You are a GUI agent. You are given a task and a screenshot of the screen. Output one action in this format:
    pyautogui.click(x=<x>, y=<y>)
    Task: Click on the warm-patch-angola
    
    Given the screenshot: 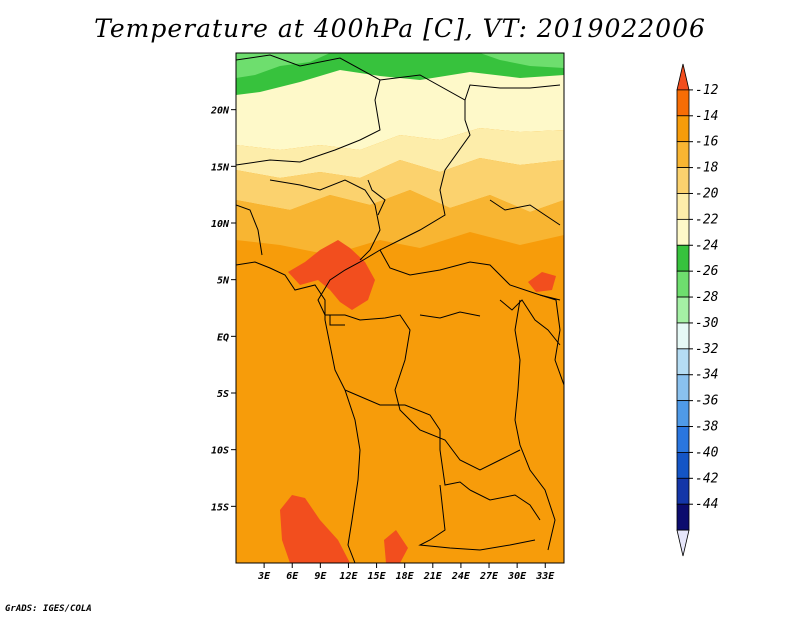 What is the action you would take?
    pyautogui.click(x=396, y=546)
    